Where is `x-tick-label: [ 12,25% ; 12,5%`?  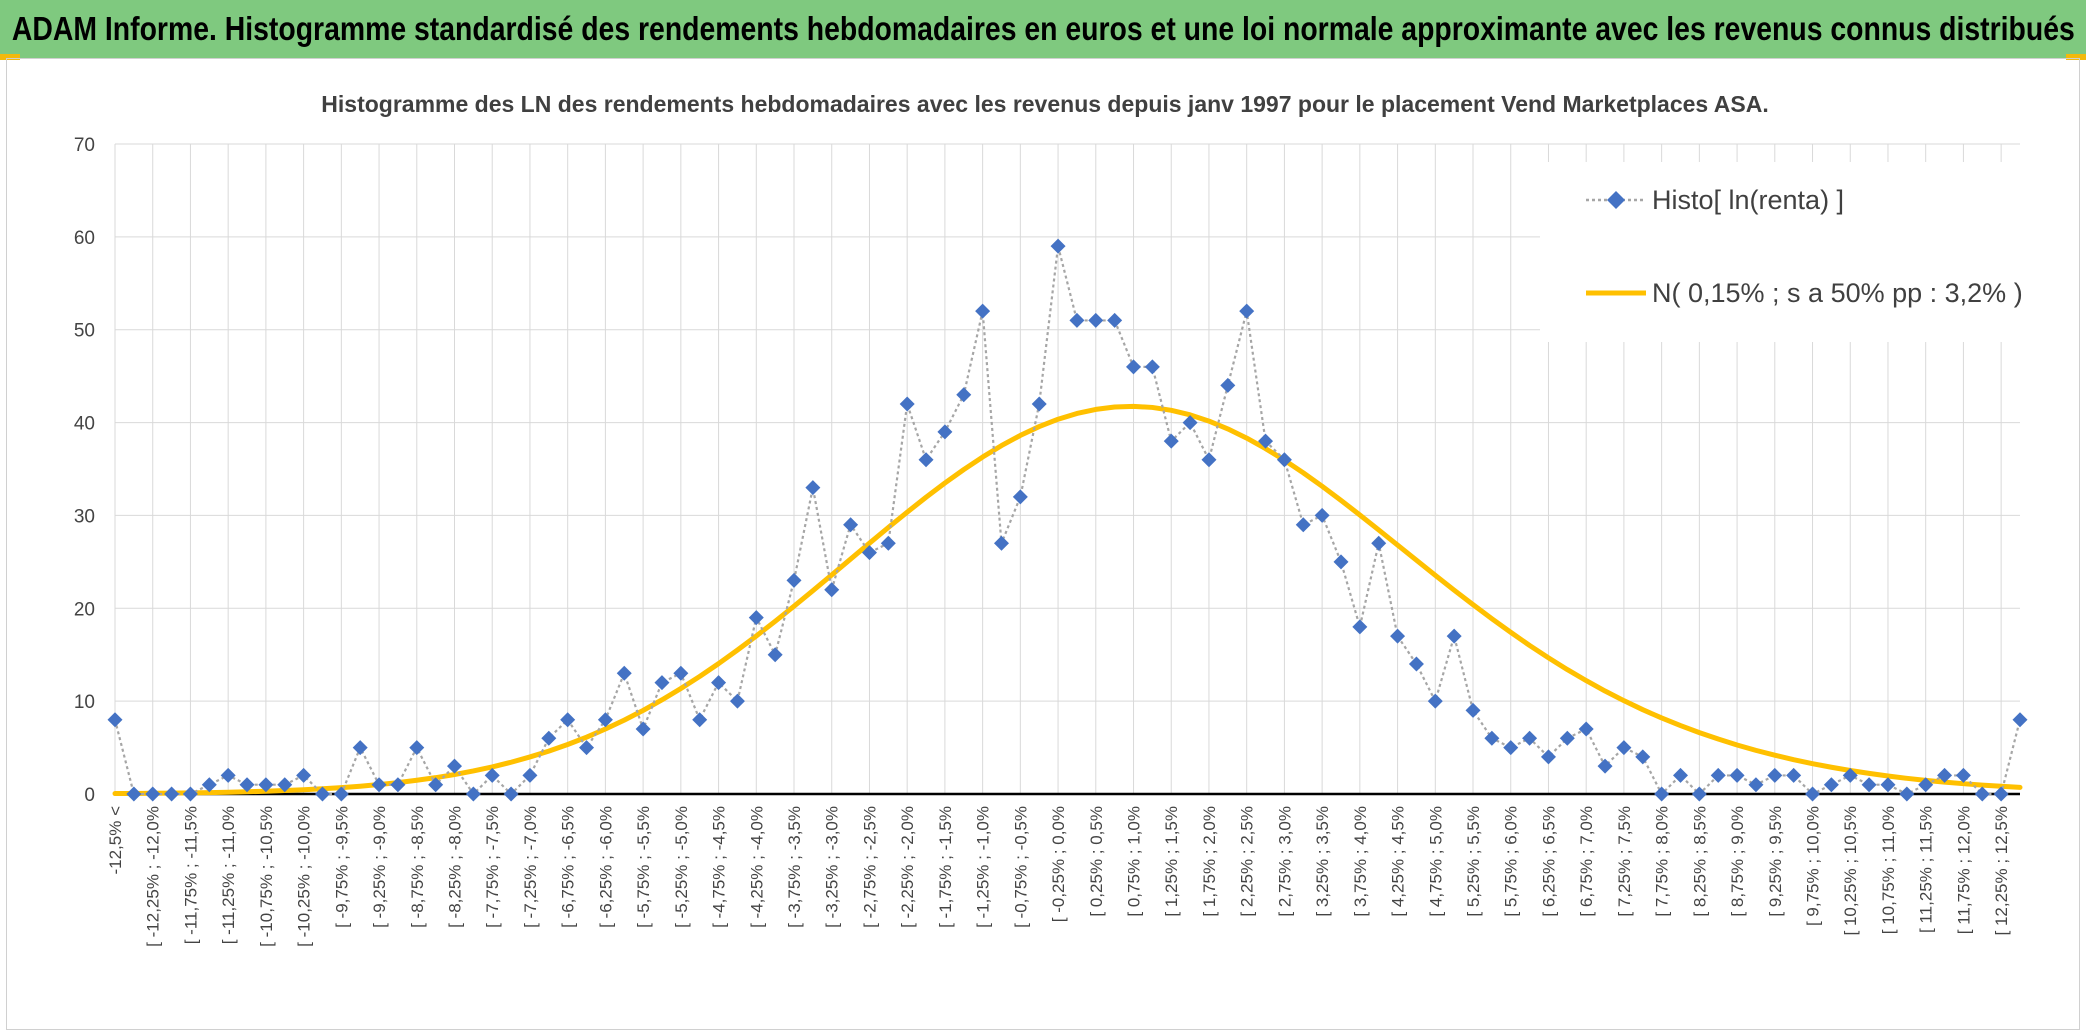
x-tick-label: [ 12,25% ; 12,5% is located at coordinates (2001, 870).